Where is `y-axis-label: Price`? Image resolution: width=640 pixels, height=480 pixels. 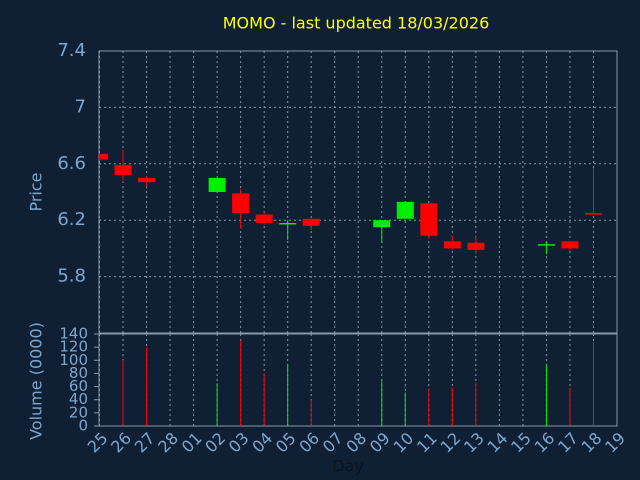
y-axis-label: Price is located at coordinates (36, 191).